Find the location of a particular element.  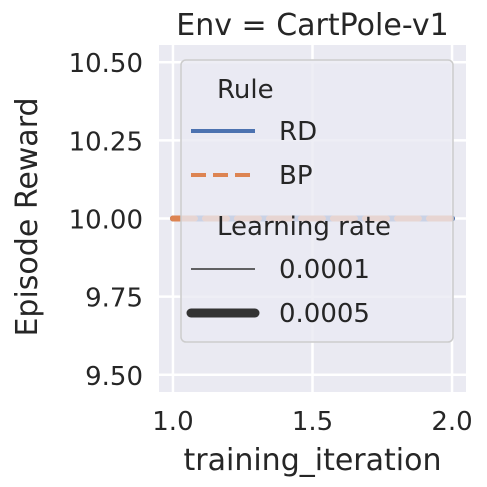

x-ticks: 1.0 1.5 2.0 is located at coordinates (312, 422).